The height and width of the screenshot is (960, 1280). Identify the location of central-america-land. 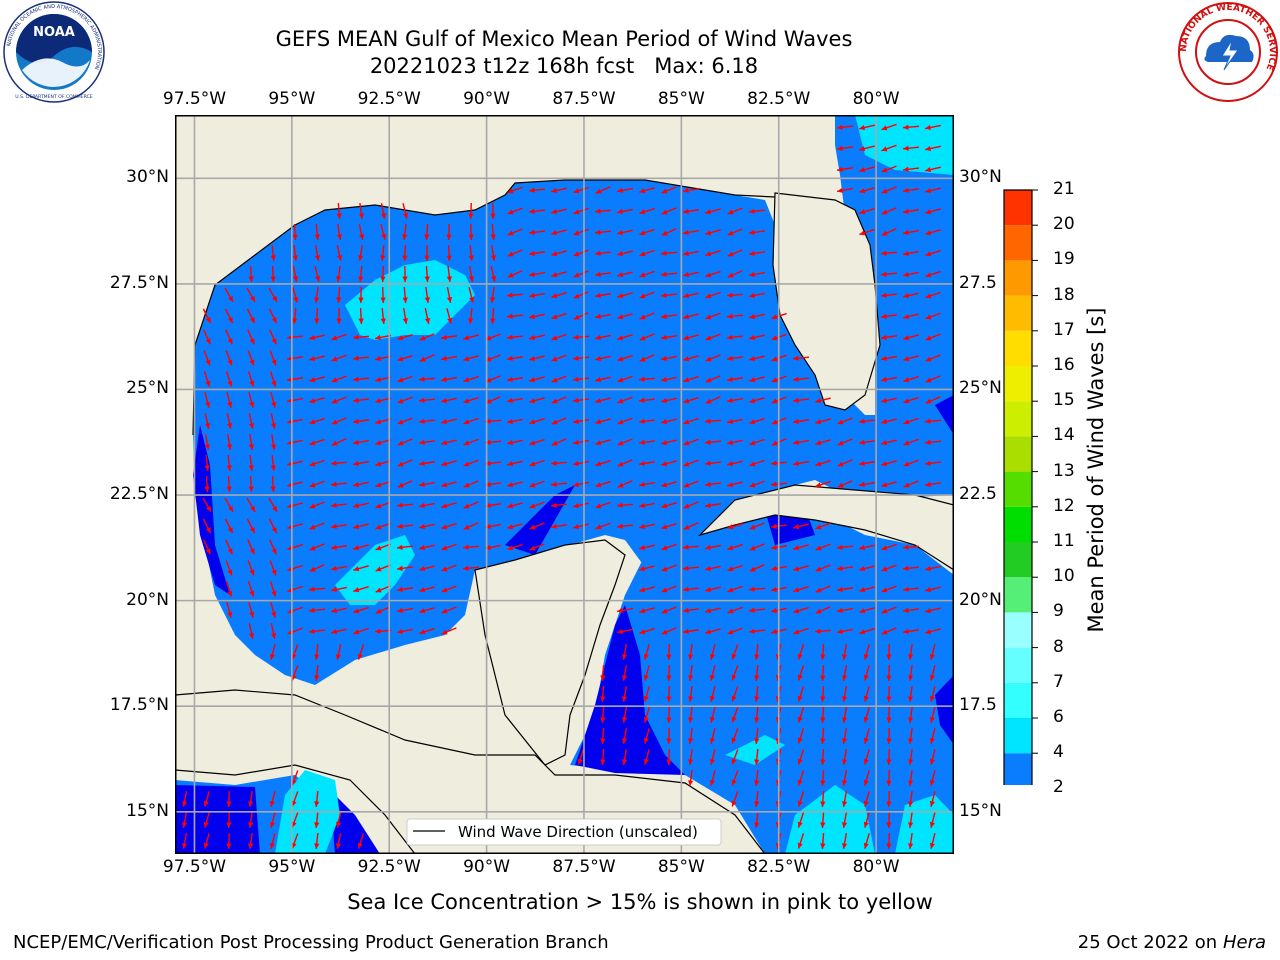
(470, 771).